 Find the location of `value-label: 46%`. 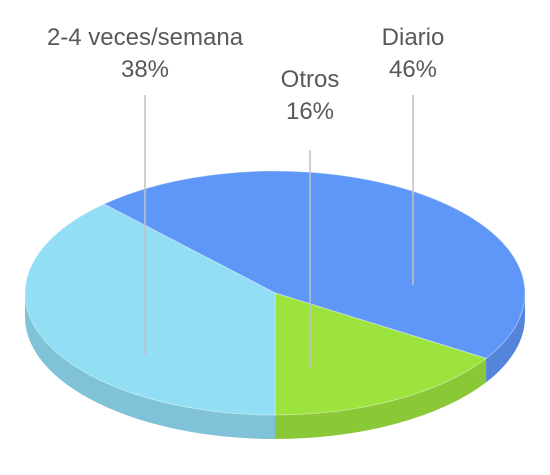

value-label: 46% is located at coordinates (413, 69).